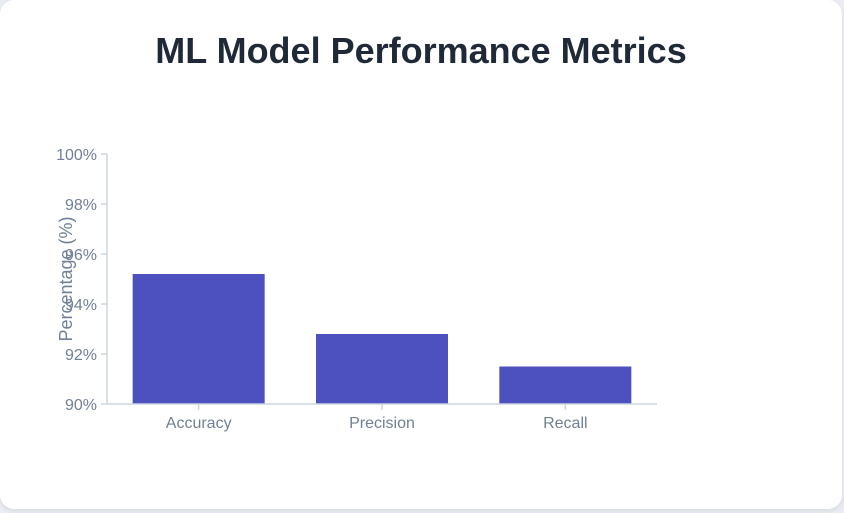 This screenshot has height=513, width=844. I want to click on x-tick-label-accuracy: Accuracy, so click(199, 423).